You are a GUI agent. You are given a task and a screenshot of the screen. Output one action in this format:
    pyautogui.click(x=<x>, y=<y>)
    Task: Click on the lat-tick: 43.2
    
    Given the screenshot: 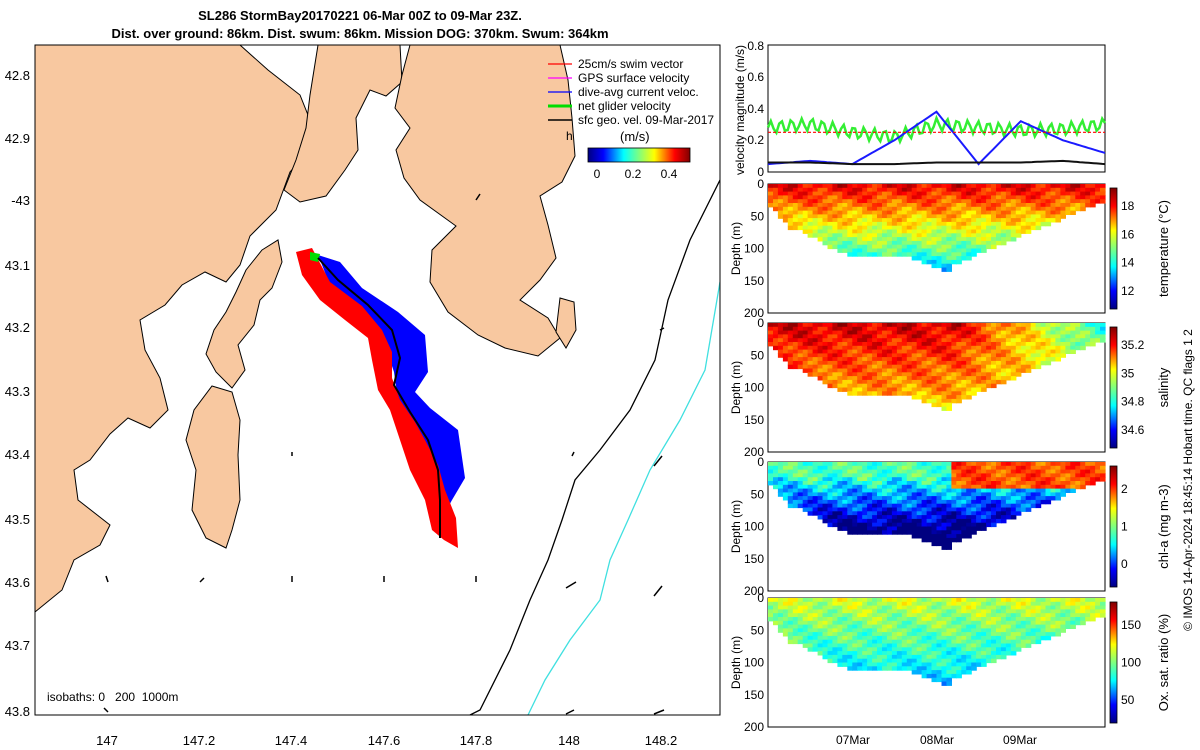 What is the action you would take?
    pyautogui.click(x=17, y=327)
    